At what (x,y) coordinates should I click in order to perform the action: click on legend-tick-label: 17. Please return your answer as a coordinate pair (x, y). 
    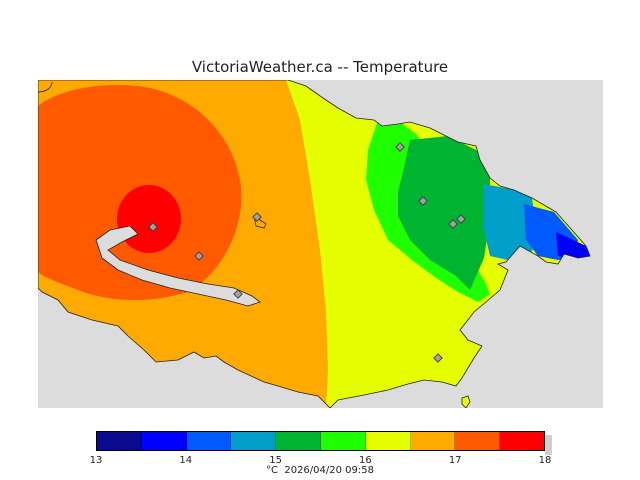
    Looking at the image, I should click on (455, 460).